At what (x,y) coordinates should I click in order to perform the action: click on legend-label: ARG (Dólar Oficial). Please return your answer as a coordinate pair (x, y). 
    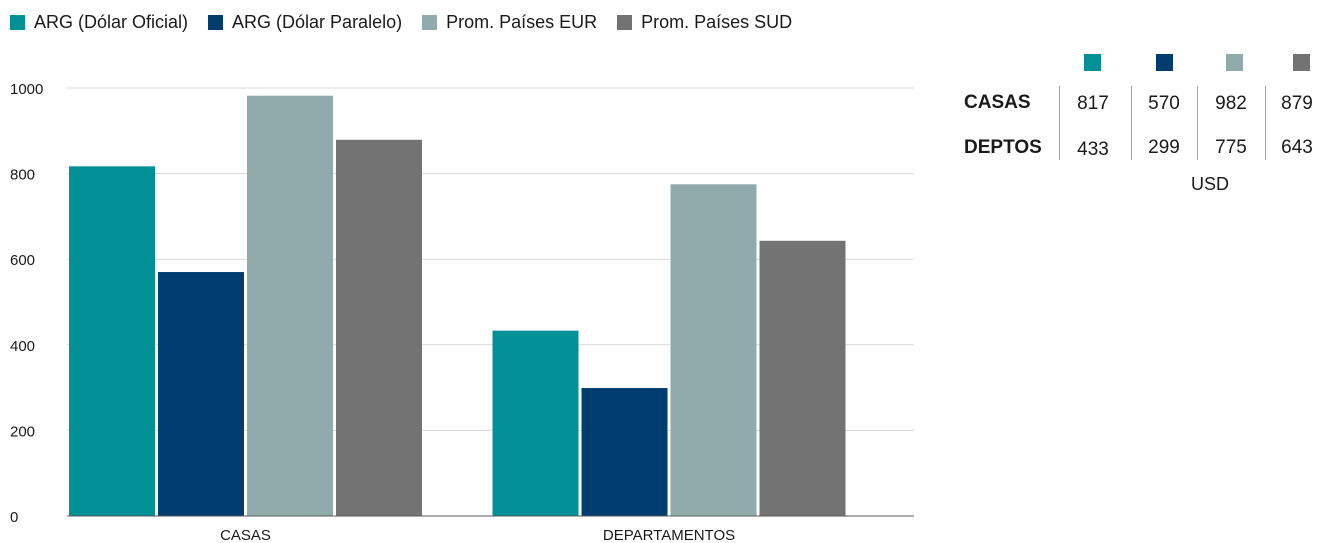
    Looking at the image, I should click on (111, 22).